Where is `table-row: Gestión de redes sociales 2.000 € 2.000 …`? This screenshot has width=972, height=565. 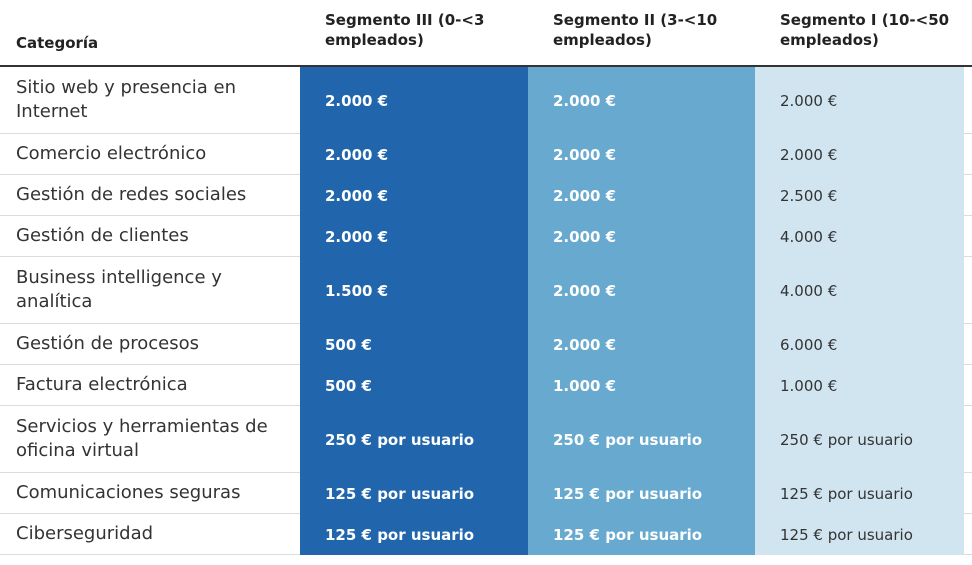 table-row: Gestión de redes sociales 2.000 € 2.000 … is located at coordinates (486, 195).